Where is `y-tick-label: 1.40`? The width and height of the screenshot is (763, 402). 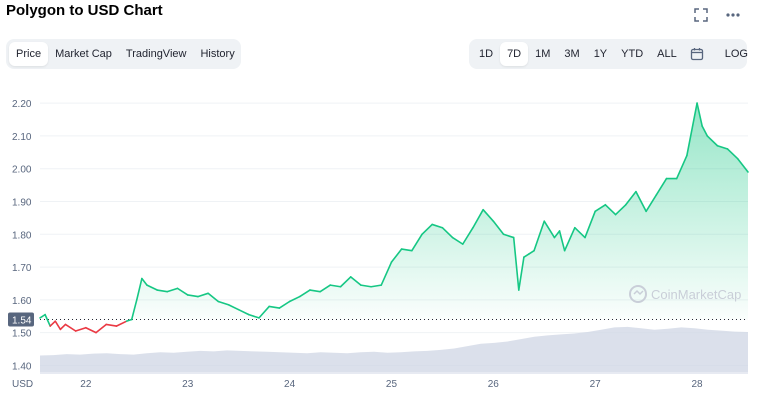
y-tick-label: 1.40 is located at coordinates (22, 366).